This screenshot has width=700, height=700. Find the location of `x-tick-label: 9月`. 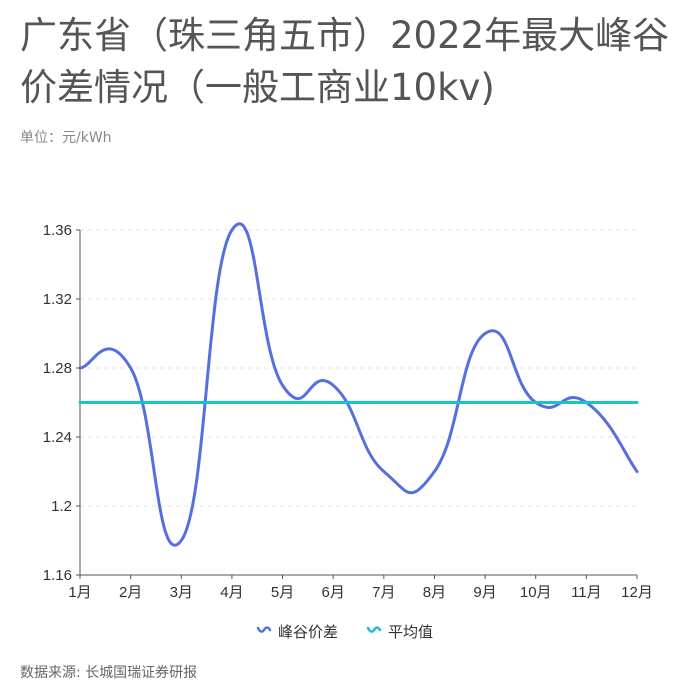

x-tick-label: 9月 is located at coordinates (484, 592).